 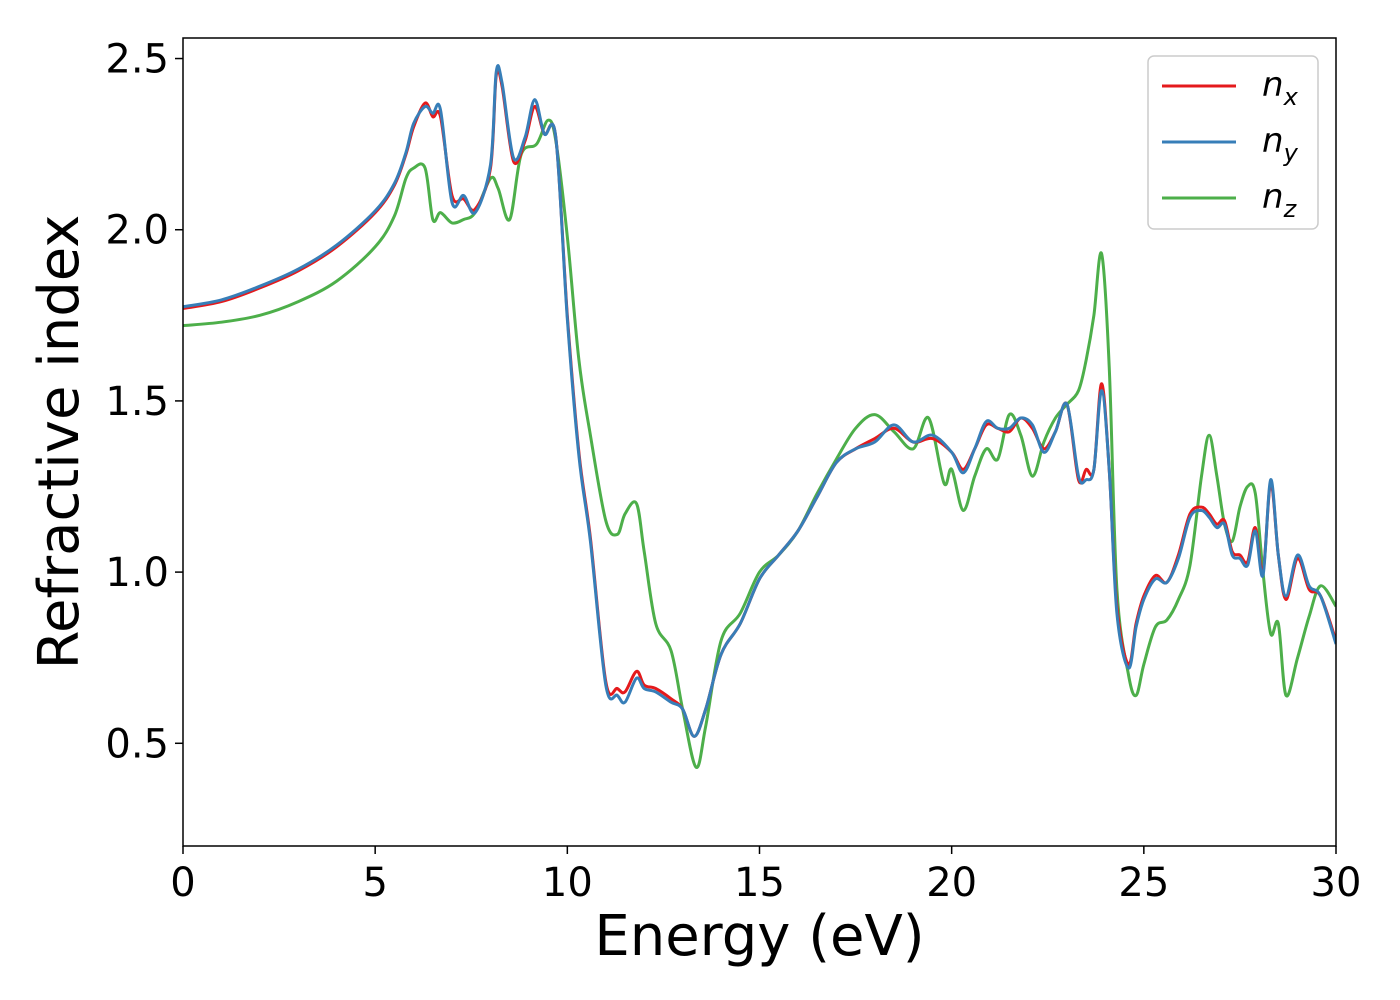 What do you see at coordinates (182, 883) in the screenshot?
I see `x-tick-label: 0` at bounding box center [182, 883].